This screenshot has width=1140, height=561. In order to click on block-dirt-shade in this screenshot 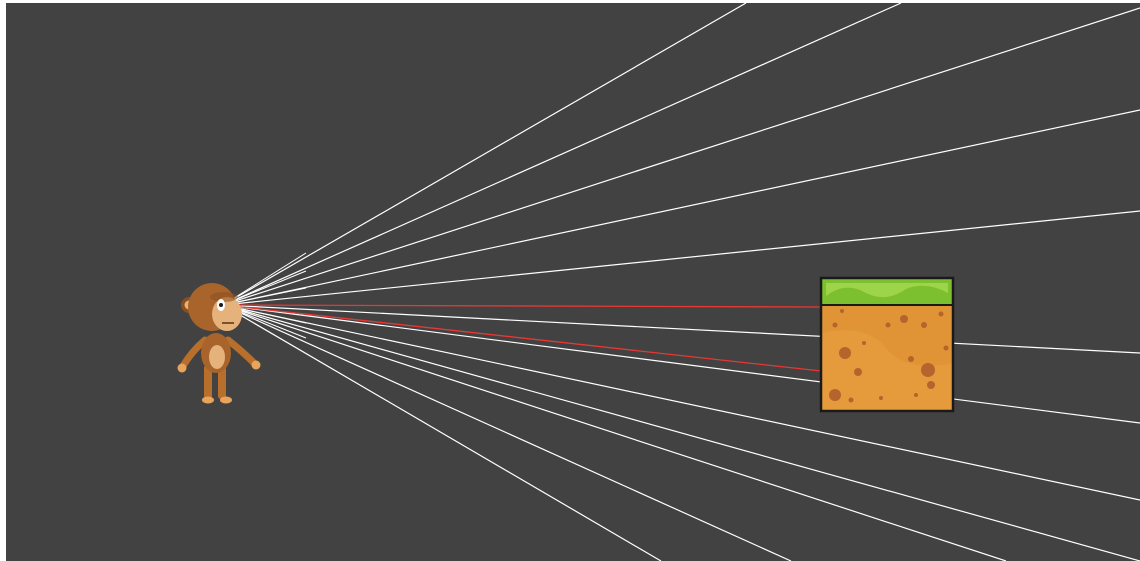, I will do `click(887, 370)`.